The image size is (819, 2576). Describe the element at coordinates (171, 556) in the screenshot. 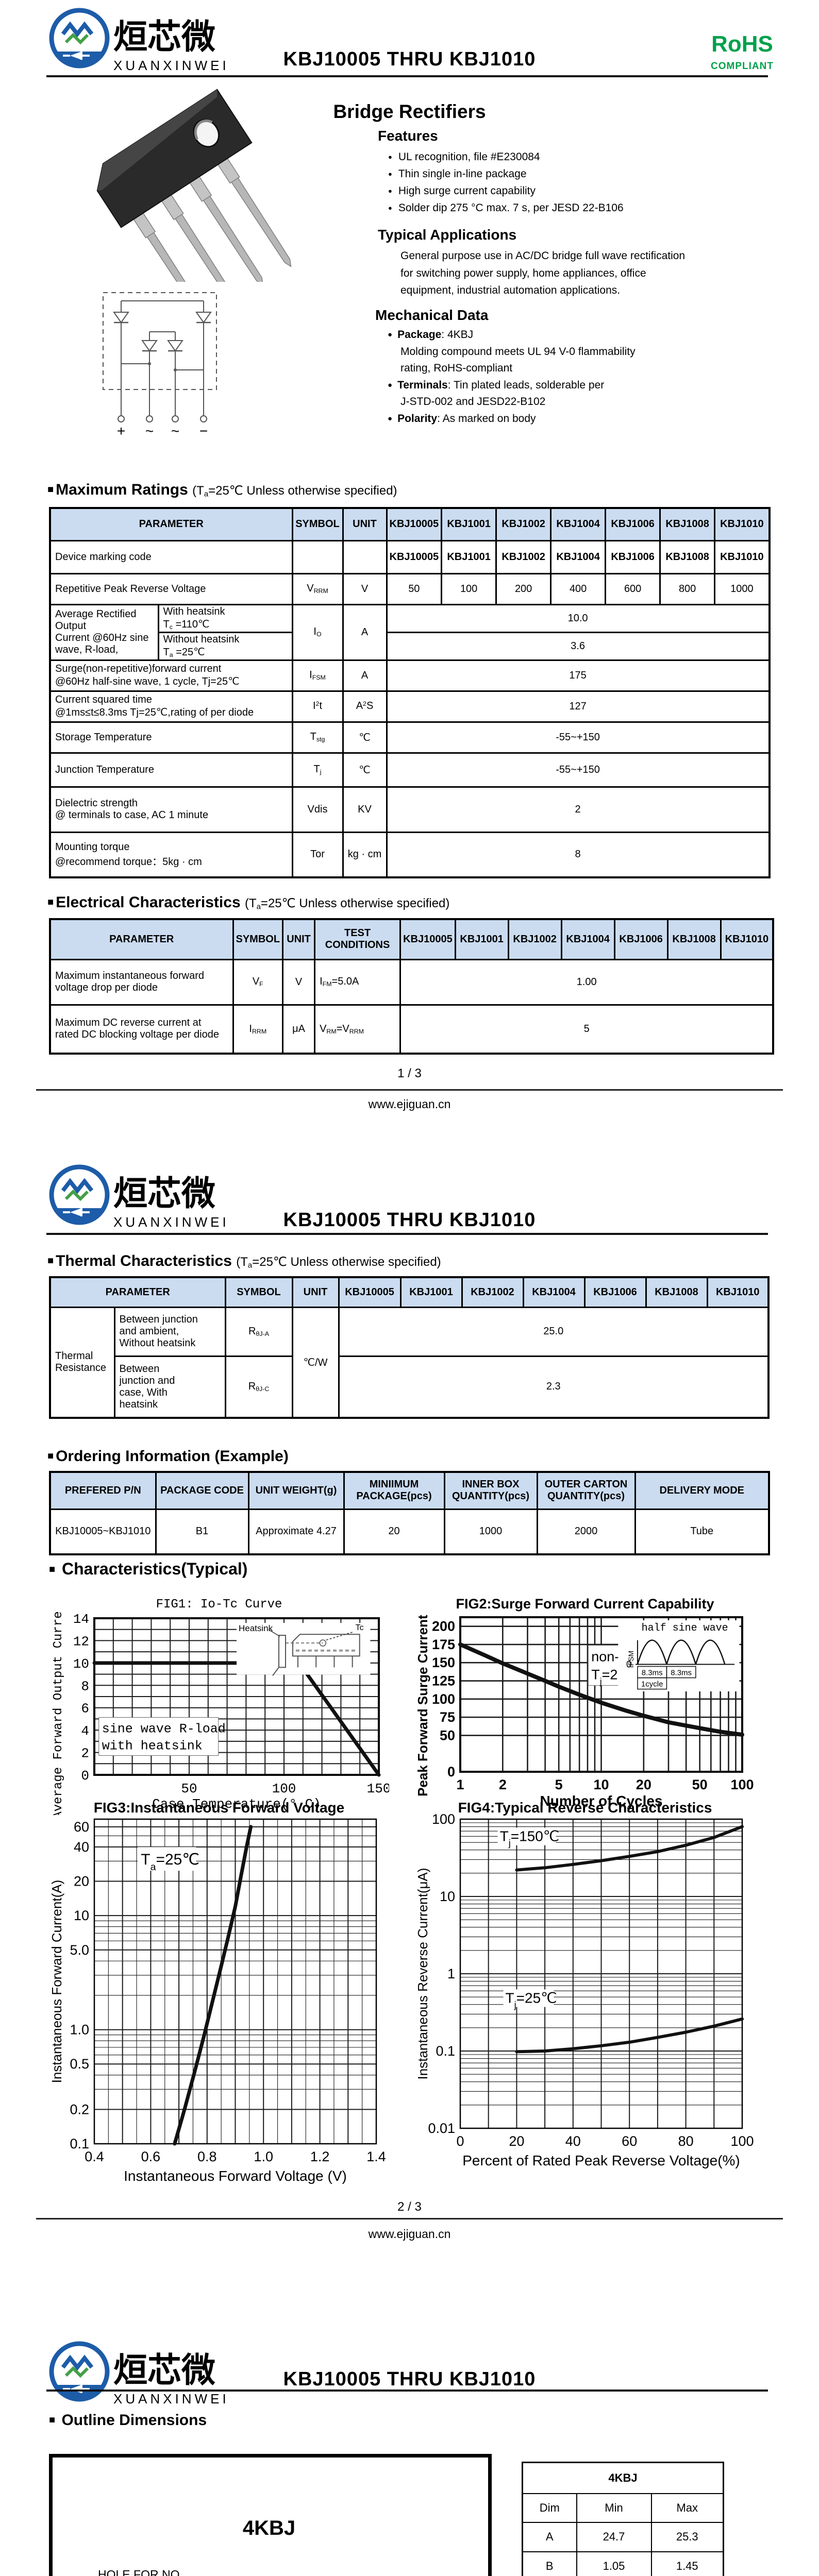

I see `param-cell: Device marking code` at that location.